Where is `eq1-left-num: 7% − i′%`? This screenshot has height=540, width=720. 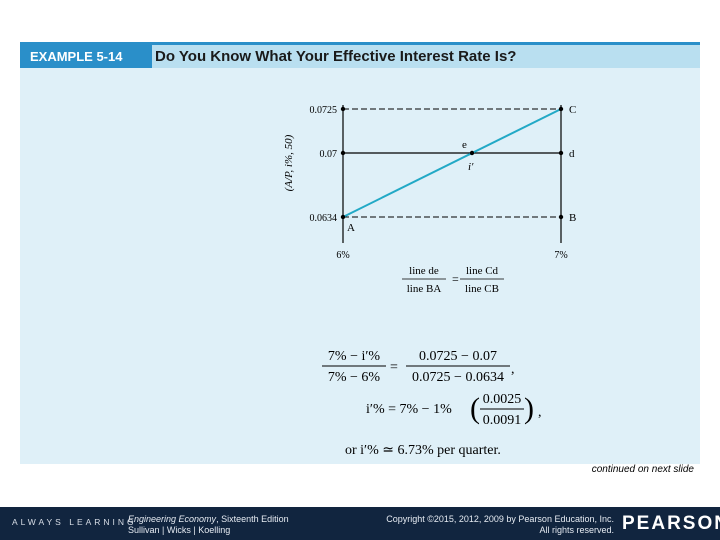 eq1-left-num: 7% − i′% is located at coordinates (354, 356).